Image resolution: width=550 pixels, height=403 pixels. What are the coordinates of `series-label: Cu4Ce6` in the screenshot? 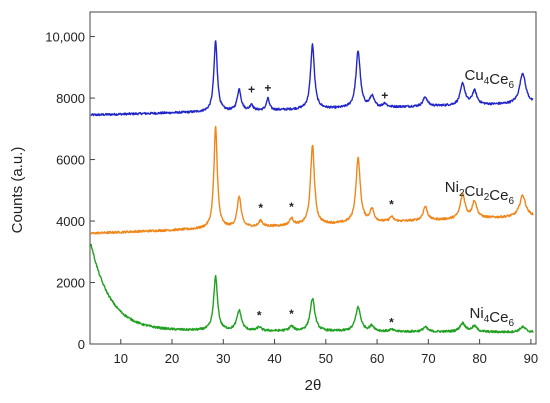 It's located at (490, 79).